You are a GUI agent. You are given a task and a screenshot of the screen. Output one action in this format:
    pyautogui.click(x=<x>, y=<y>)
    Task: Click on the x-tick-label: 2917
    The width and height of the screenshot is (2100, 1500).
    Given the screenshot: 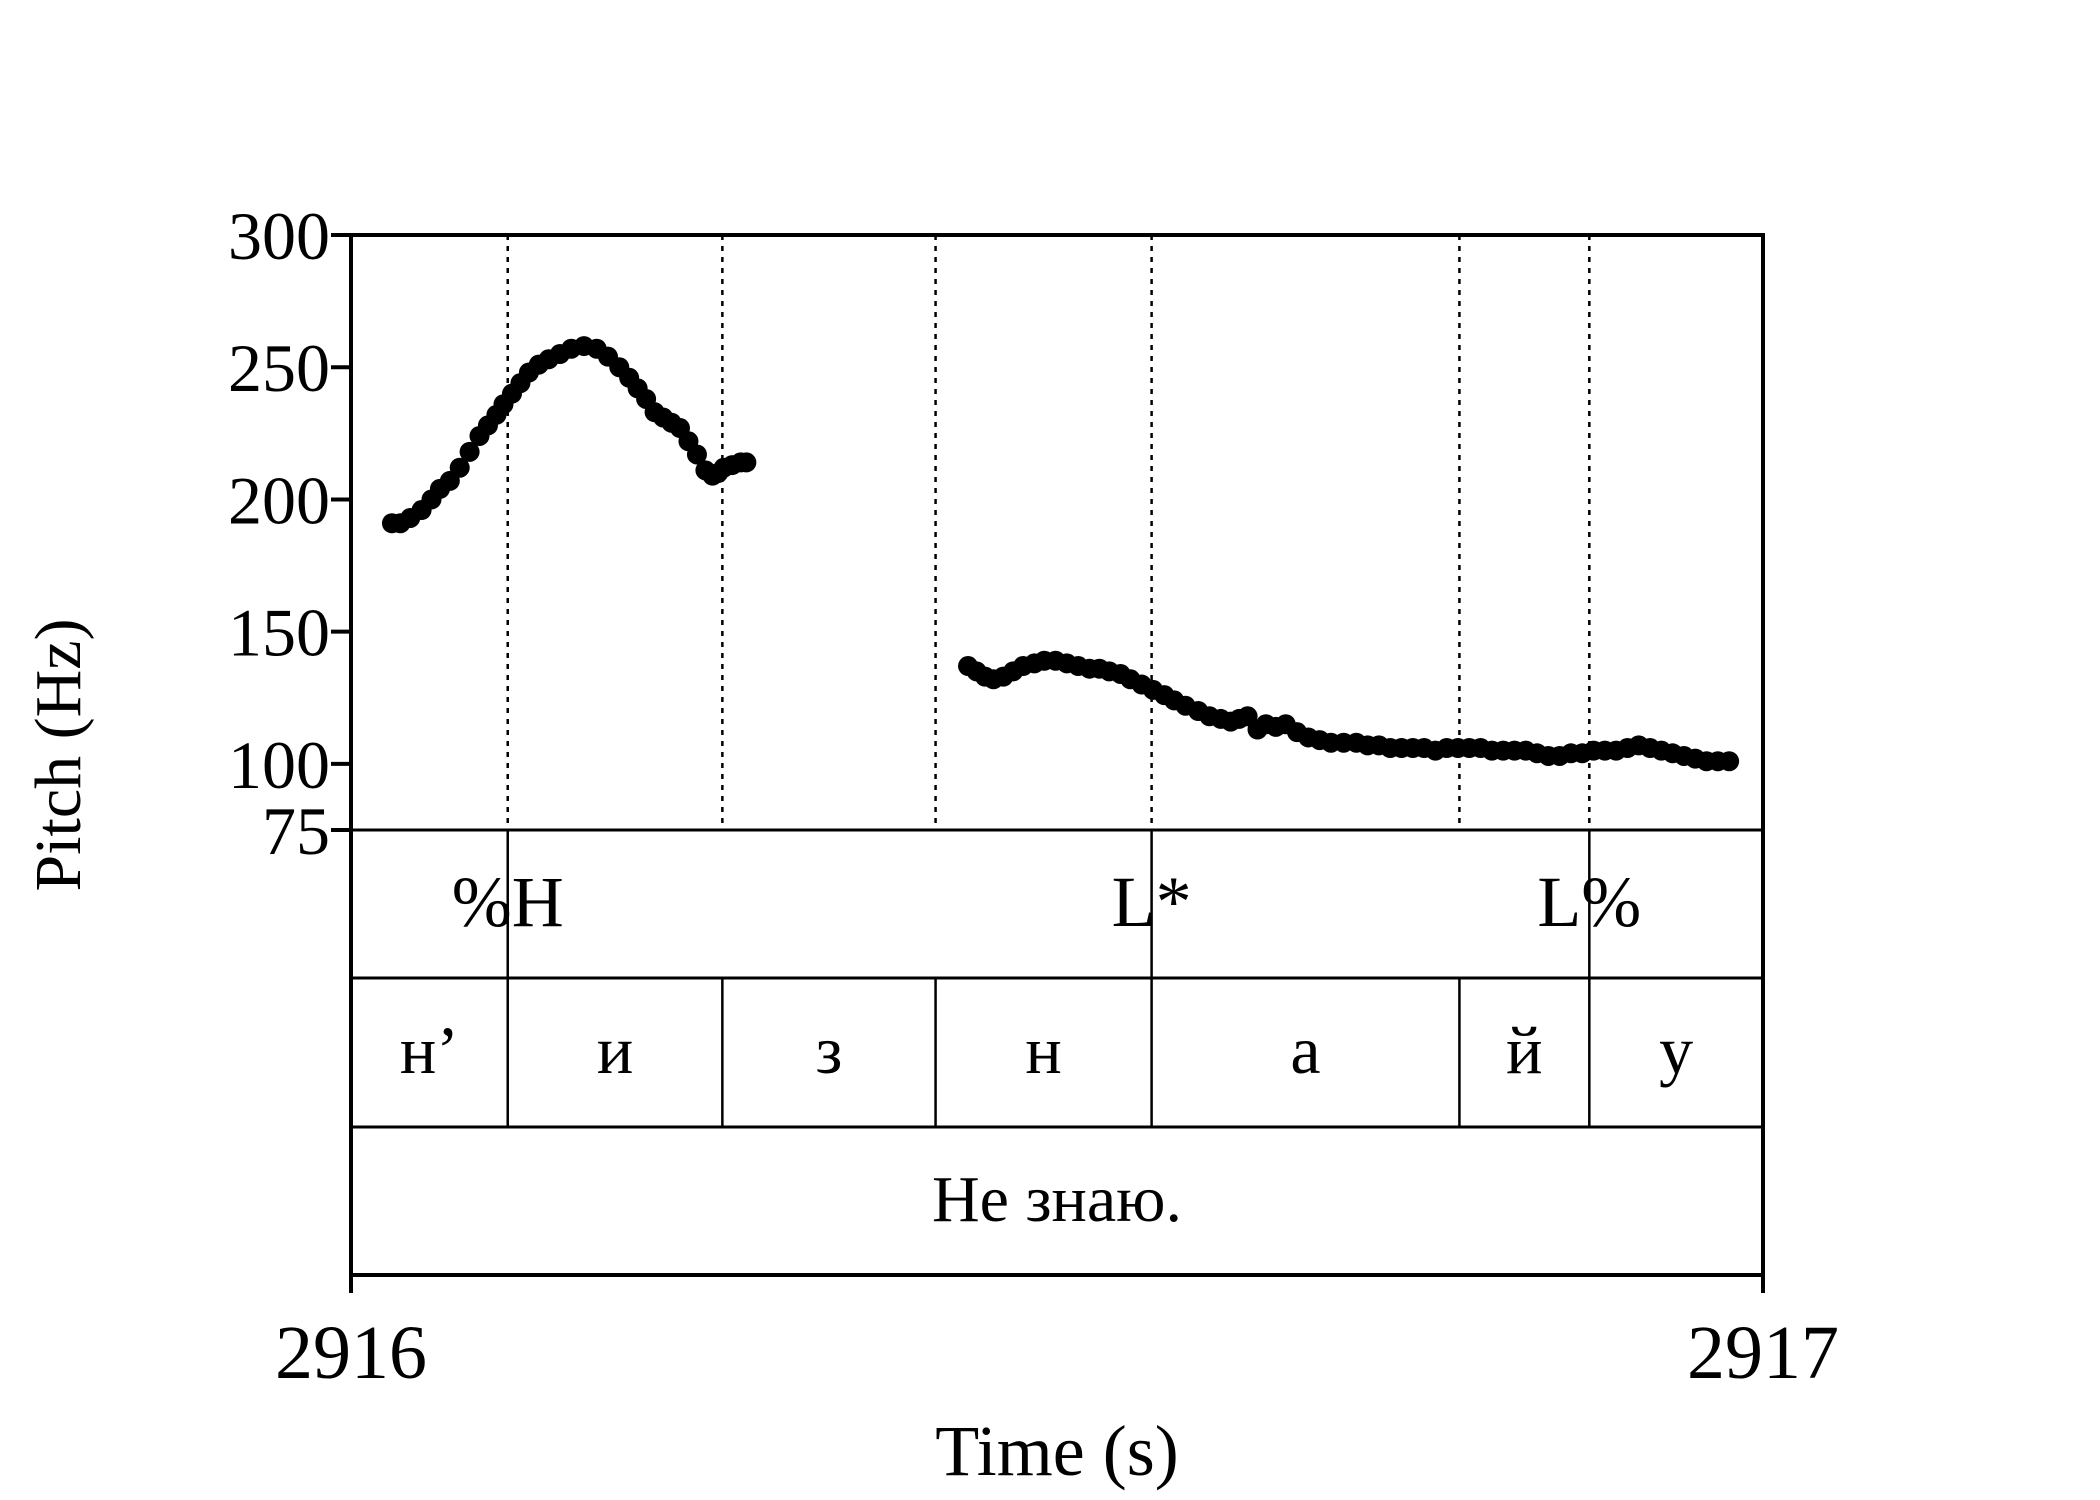 What is the action you would take?
    pyautogui.click(x=1763, y=1353)
    